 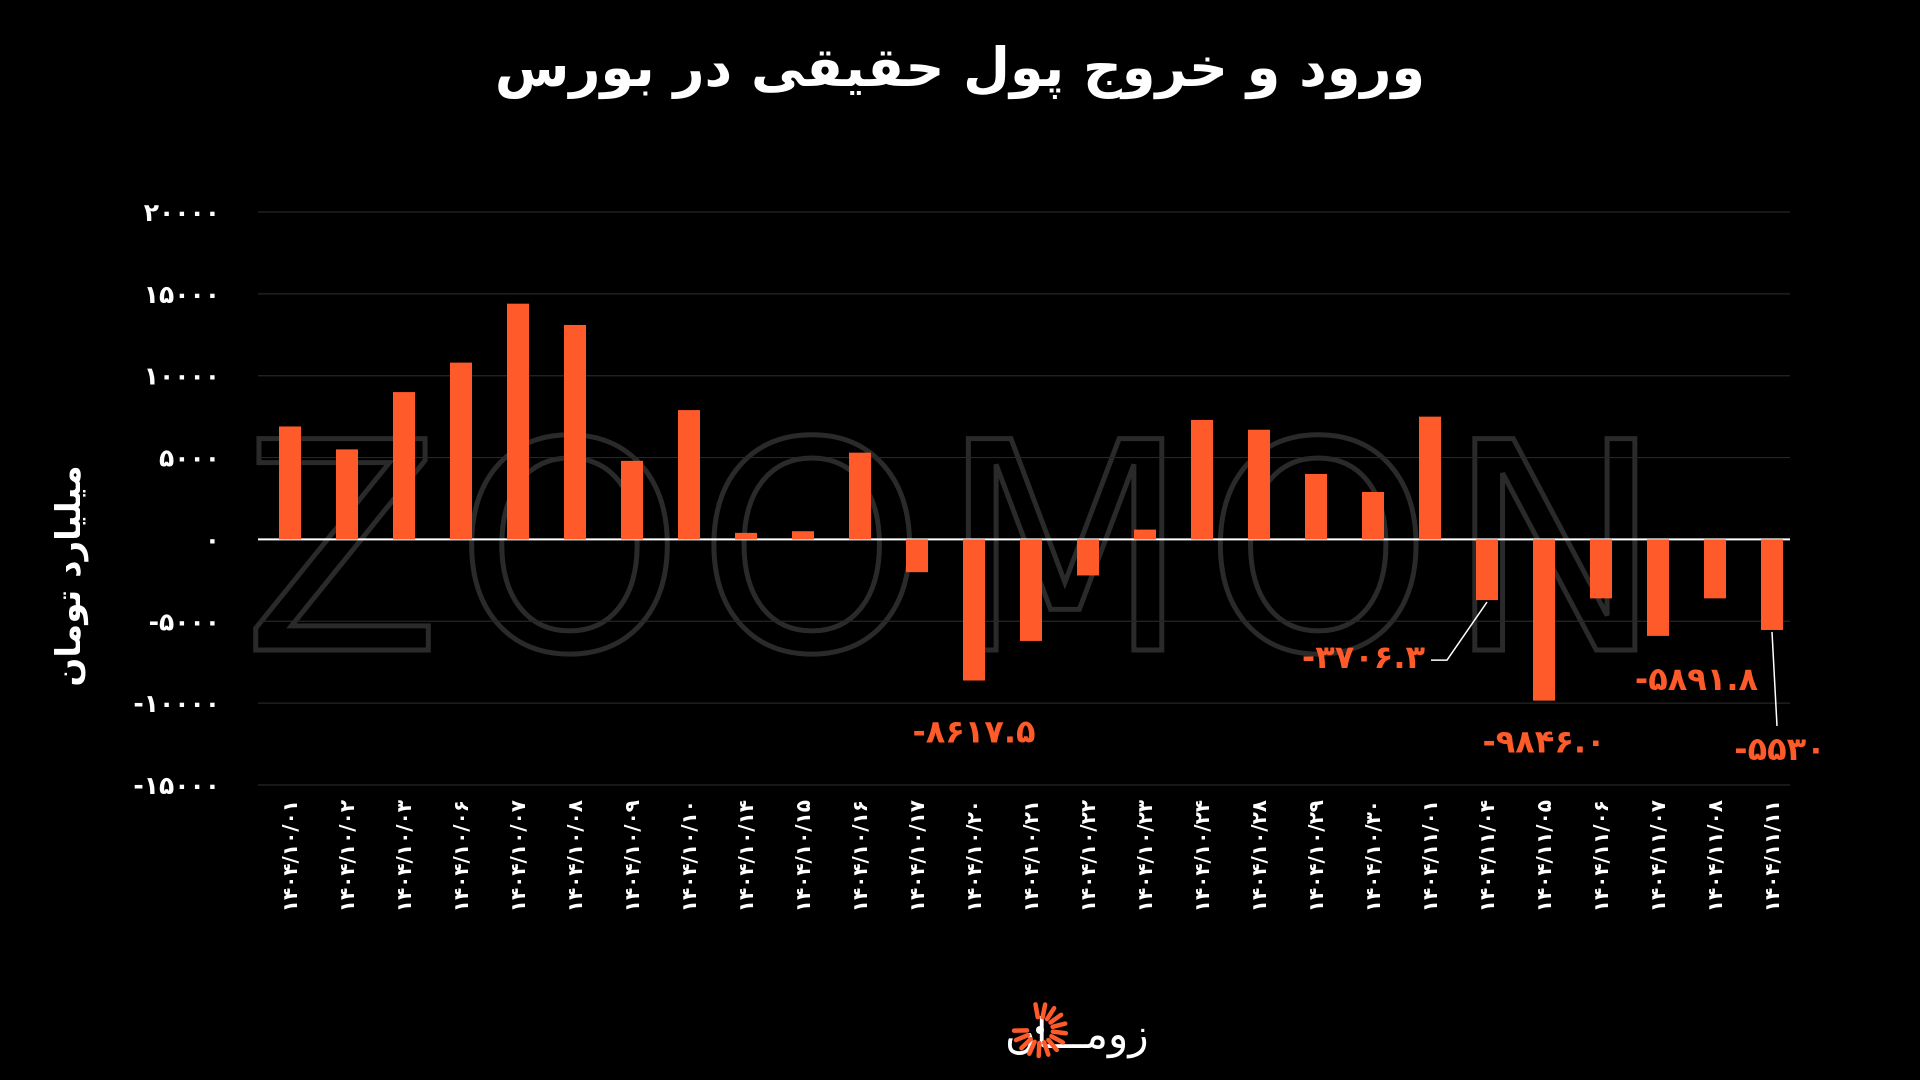 What do you see at coordinates (1316, 856) in the screenshot?
I see `x-tick-label: ۱۴۰۴/۱۰/۲۹` at bounding box center [1316, 856].